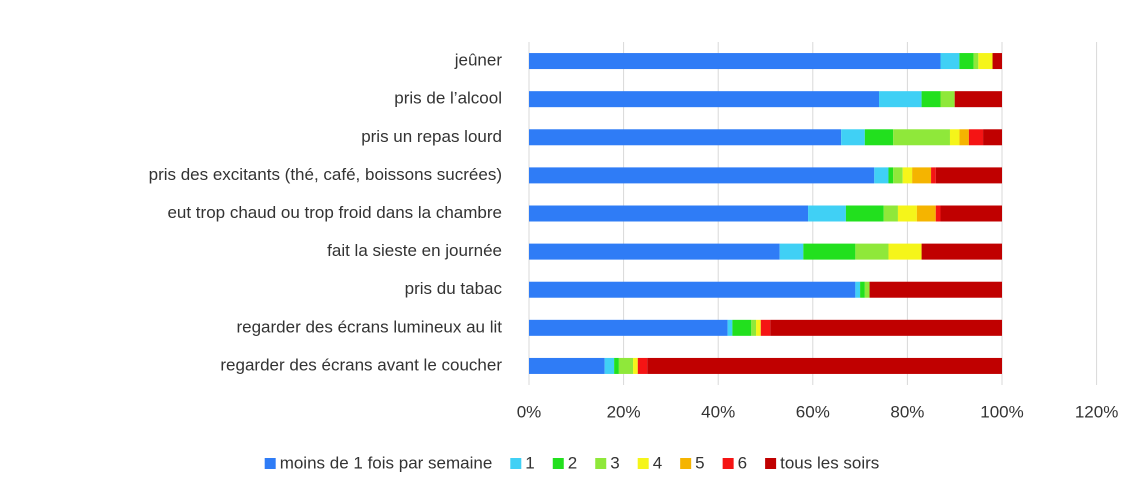  Describe the element at coordinates (742, 462) in the screenshot. I see `legend-label: 6` at that location.